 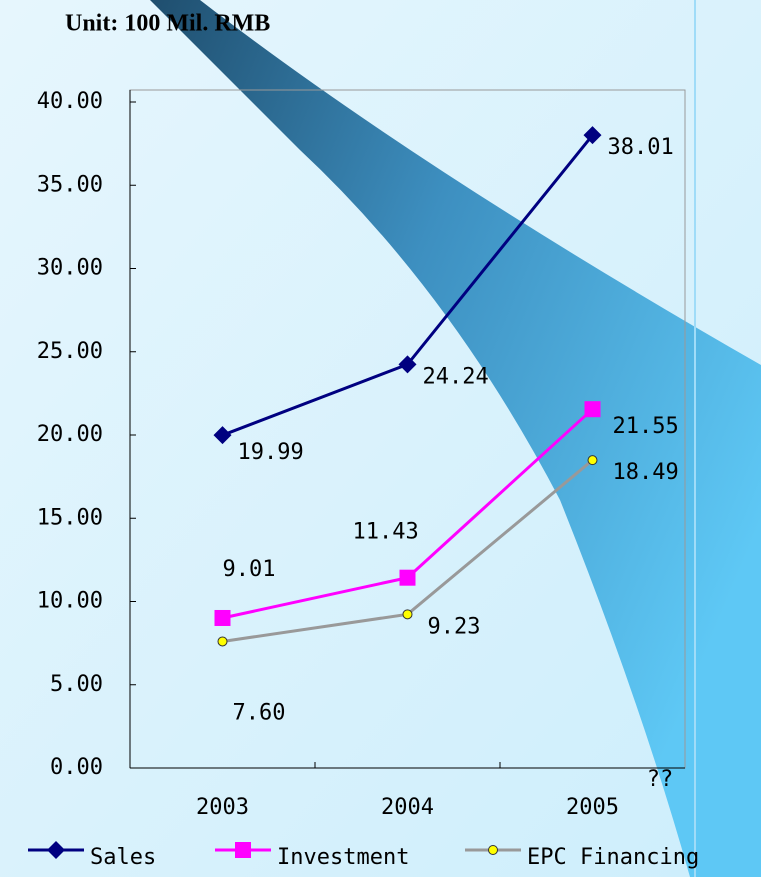 I want to click on y-tick-label: 15.00, so click(x=70, y=517).